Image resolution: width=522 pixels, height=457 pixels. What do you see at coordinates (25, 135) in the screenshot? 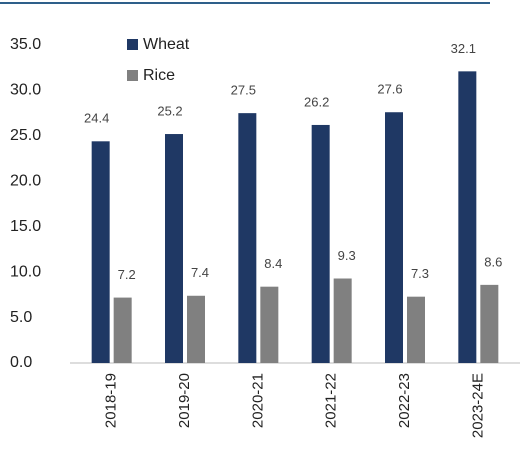
I see `y-tick-label: 25.0` at bounding box center [25, 135].